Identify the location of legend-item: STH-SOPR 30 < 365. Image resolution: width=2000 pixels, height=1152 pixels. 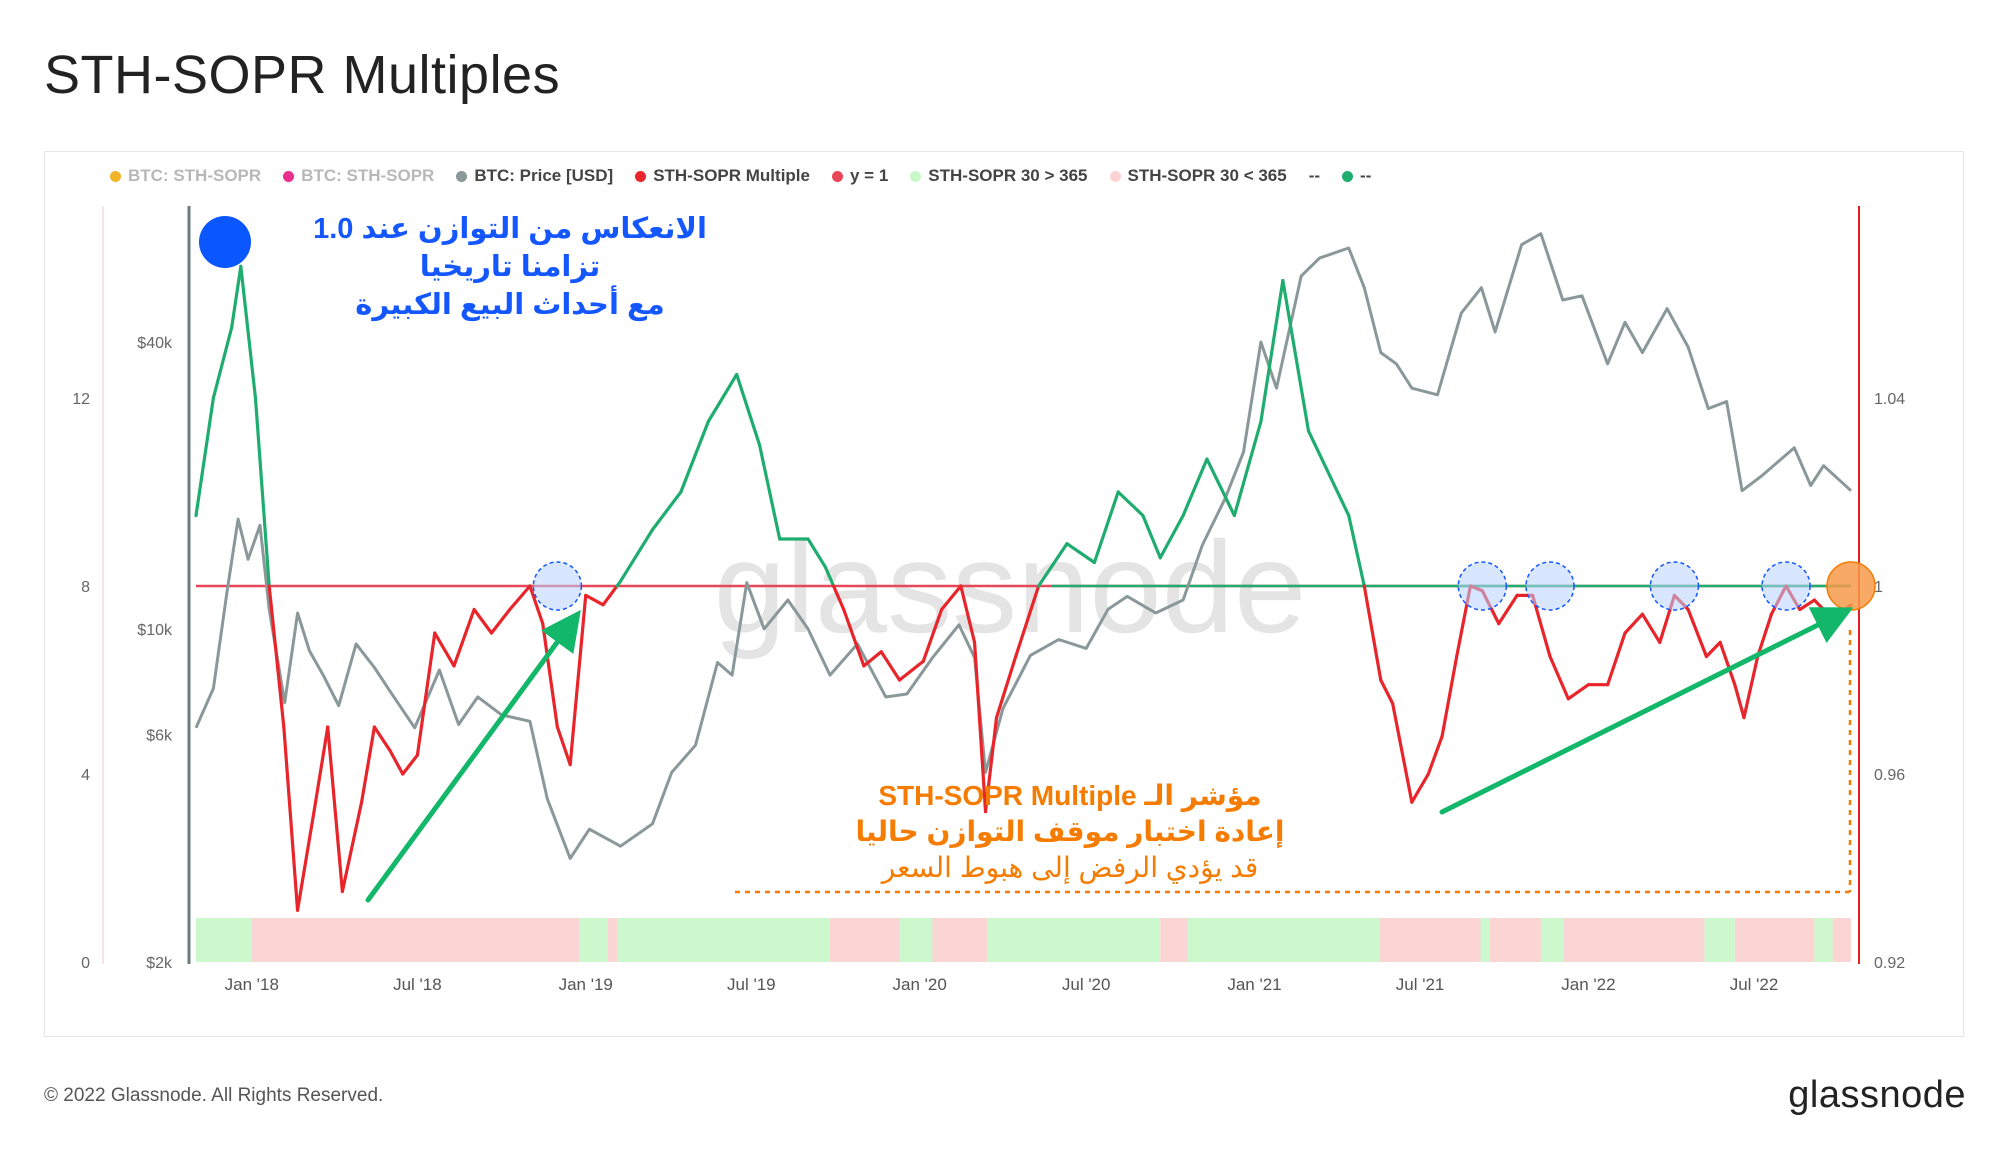
(1198, 176).